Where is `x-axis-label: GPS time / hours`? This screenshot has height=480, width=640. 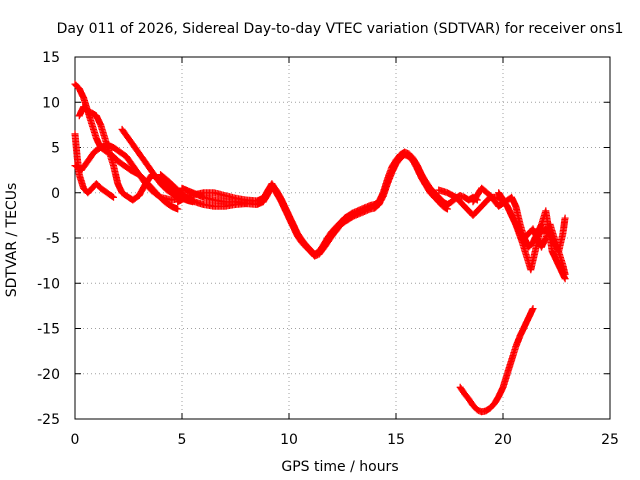
x-axis-label: GPS time / hours is located at coordinates (339, 467).